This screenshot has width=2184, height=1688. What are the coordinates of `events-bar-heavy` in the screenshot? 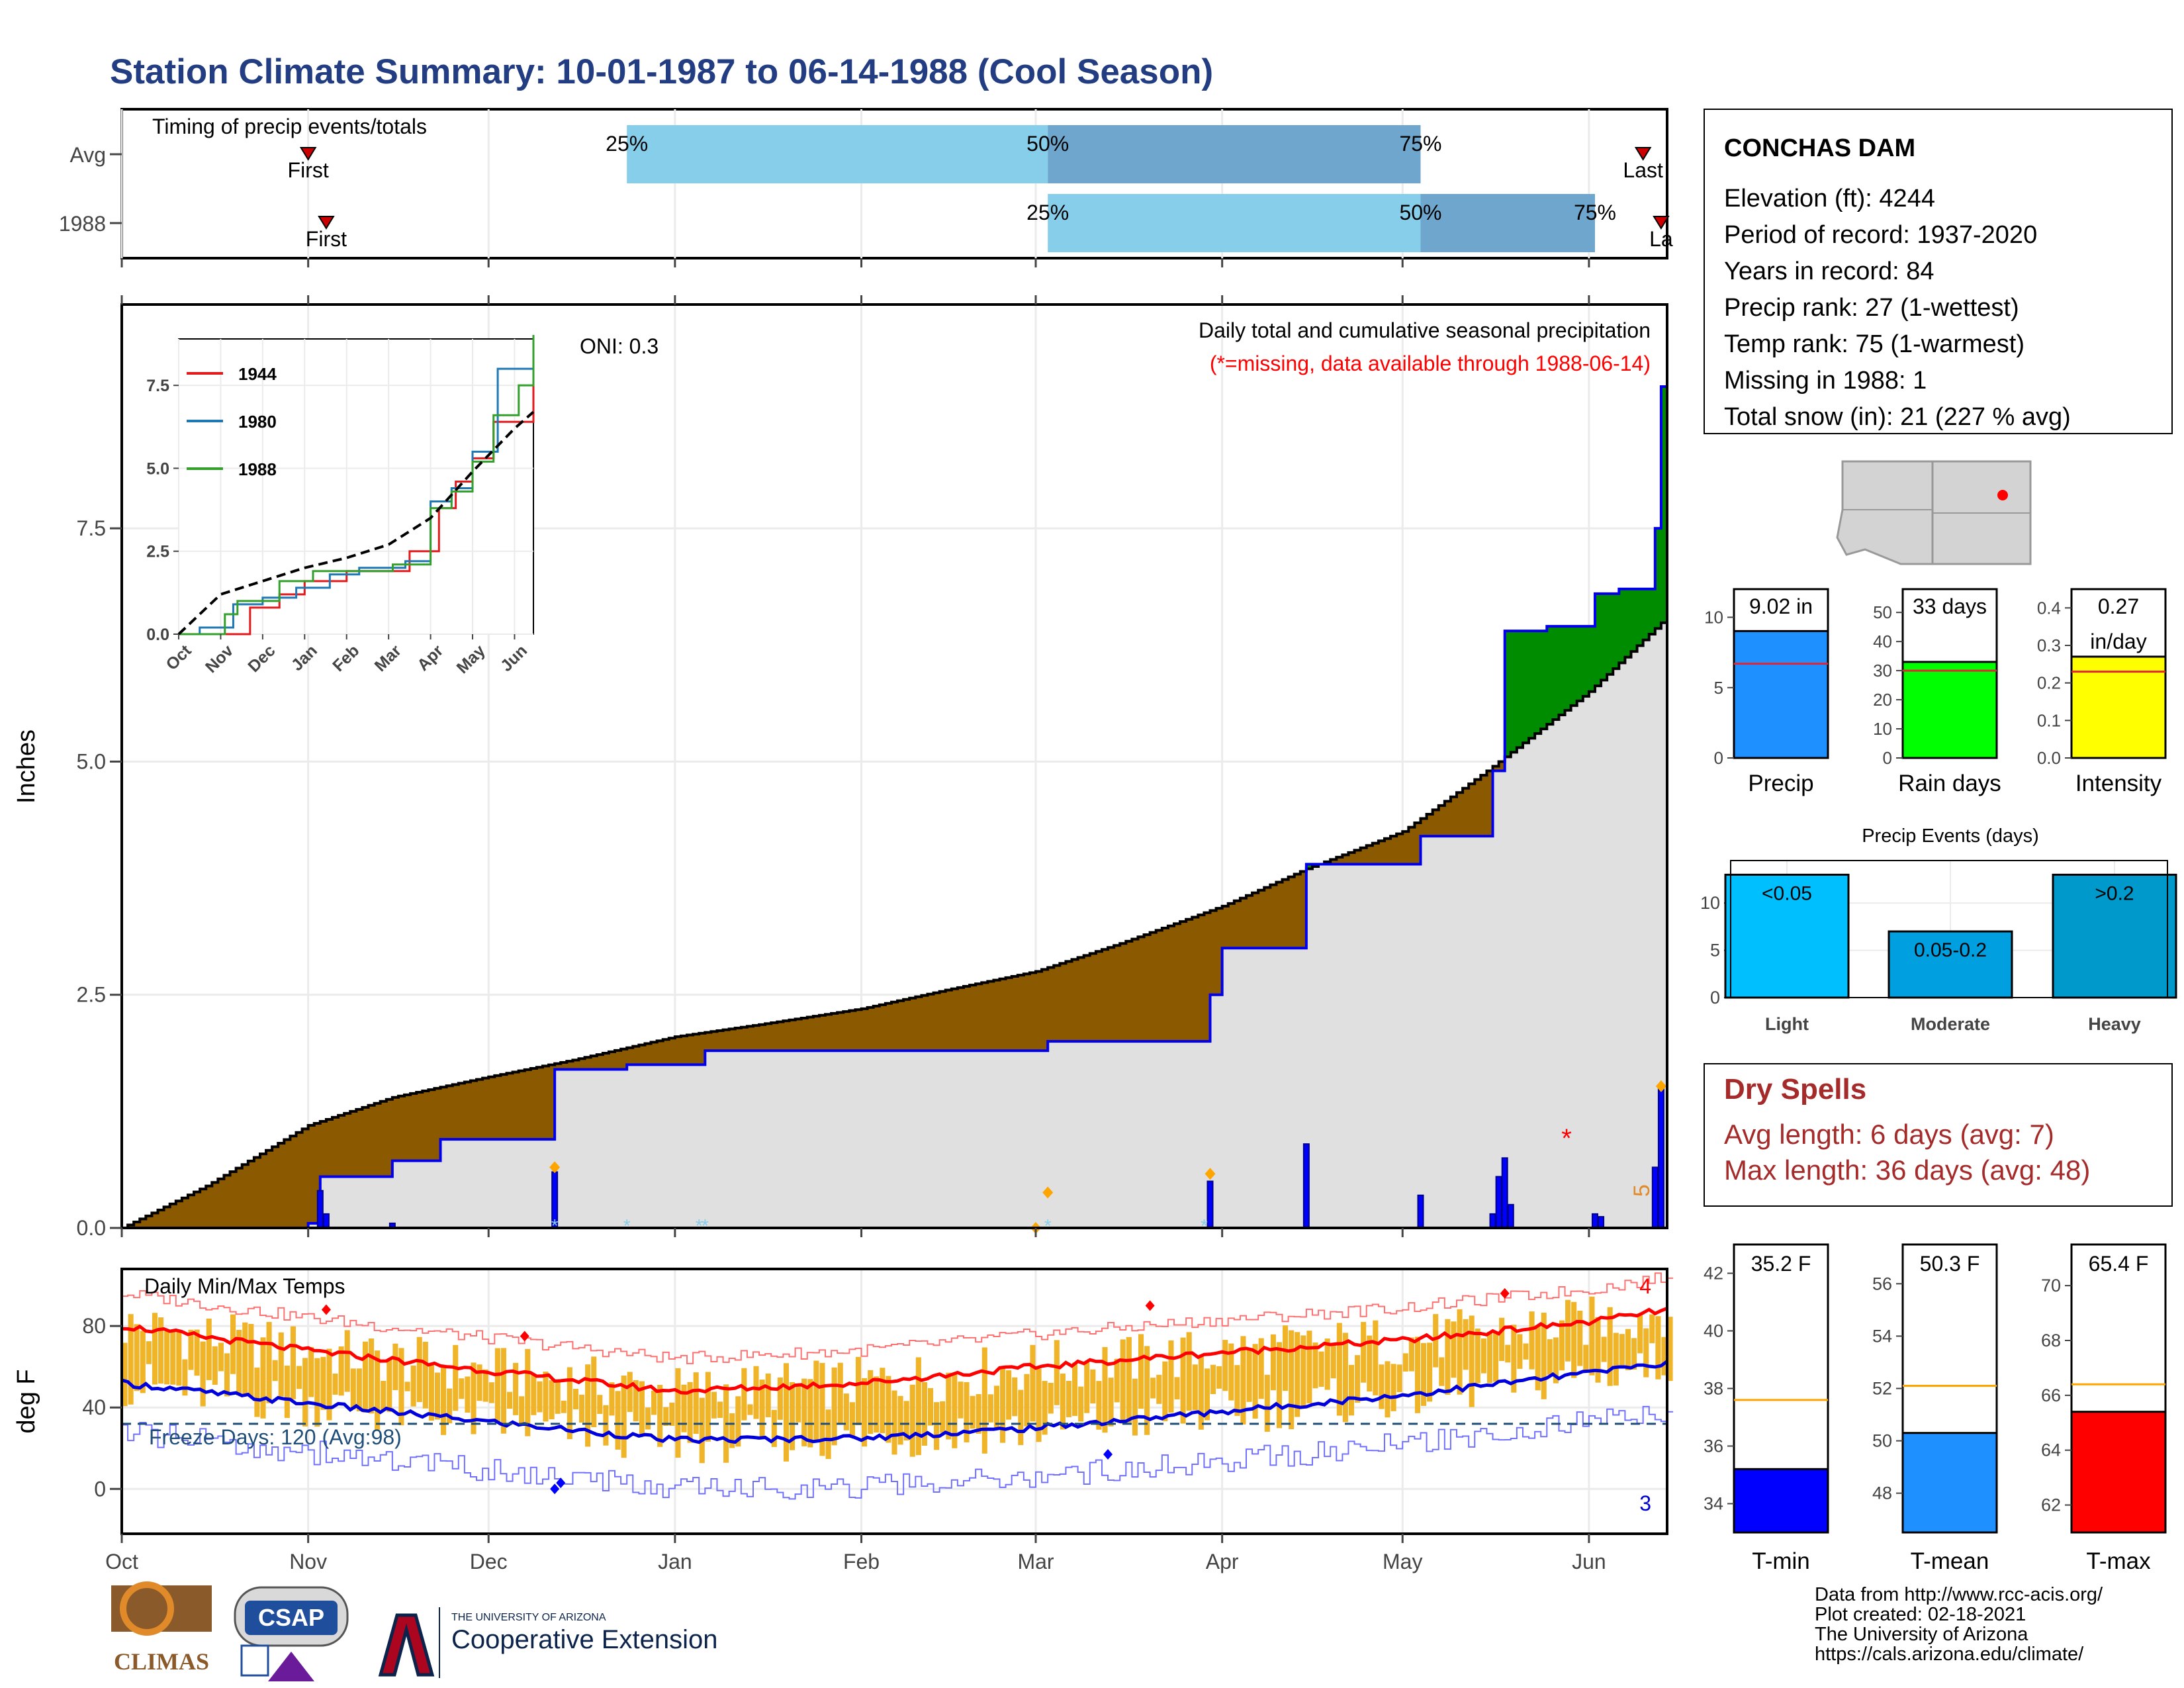 It's located at (2114, 936).